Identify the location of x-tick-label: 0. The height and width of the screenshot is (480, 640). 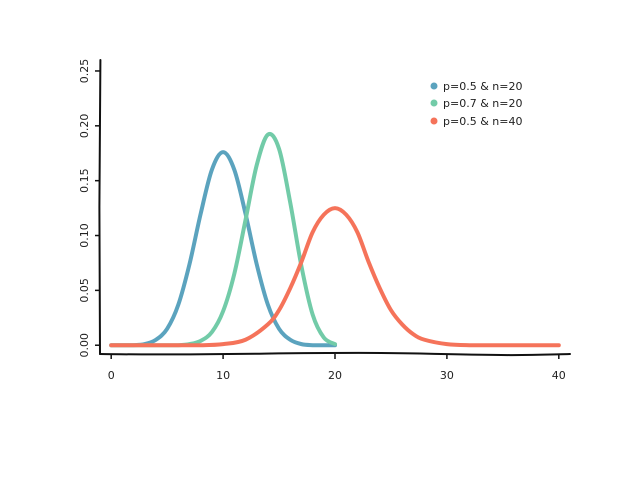
(111, 375).